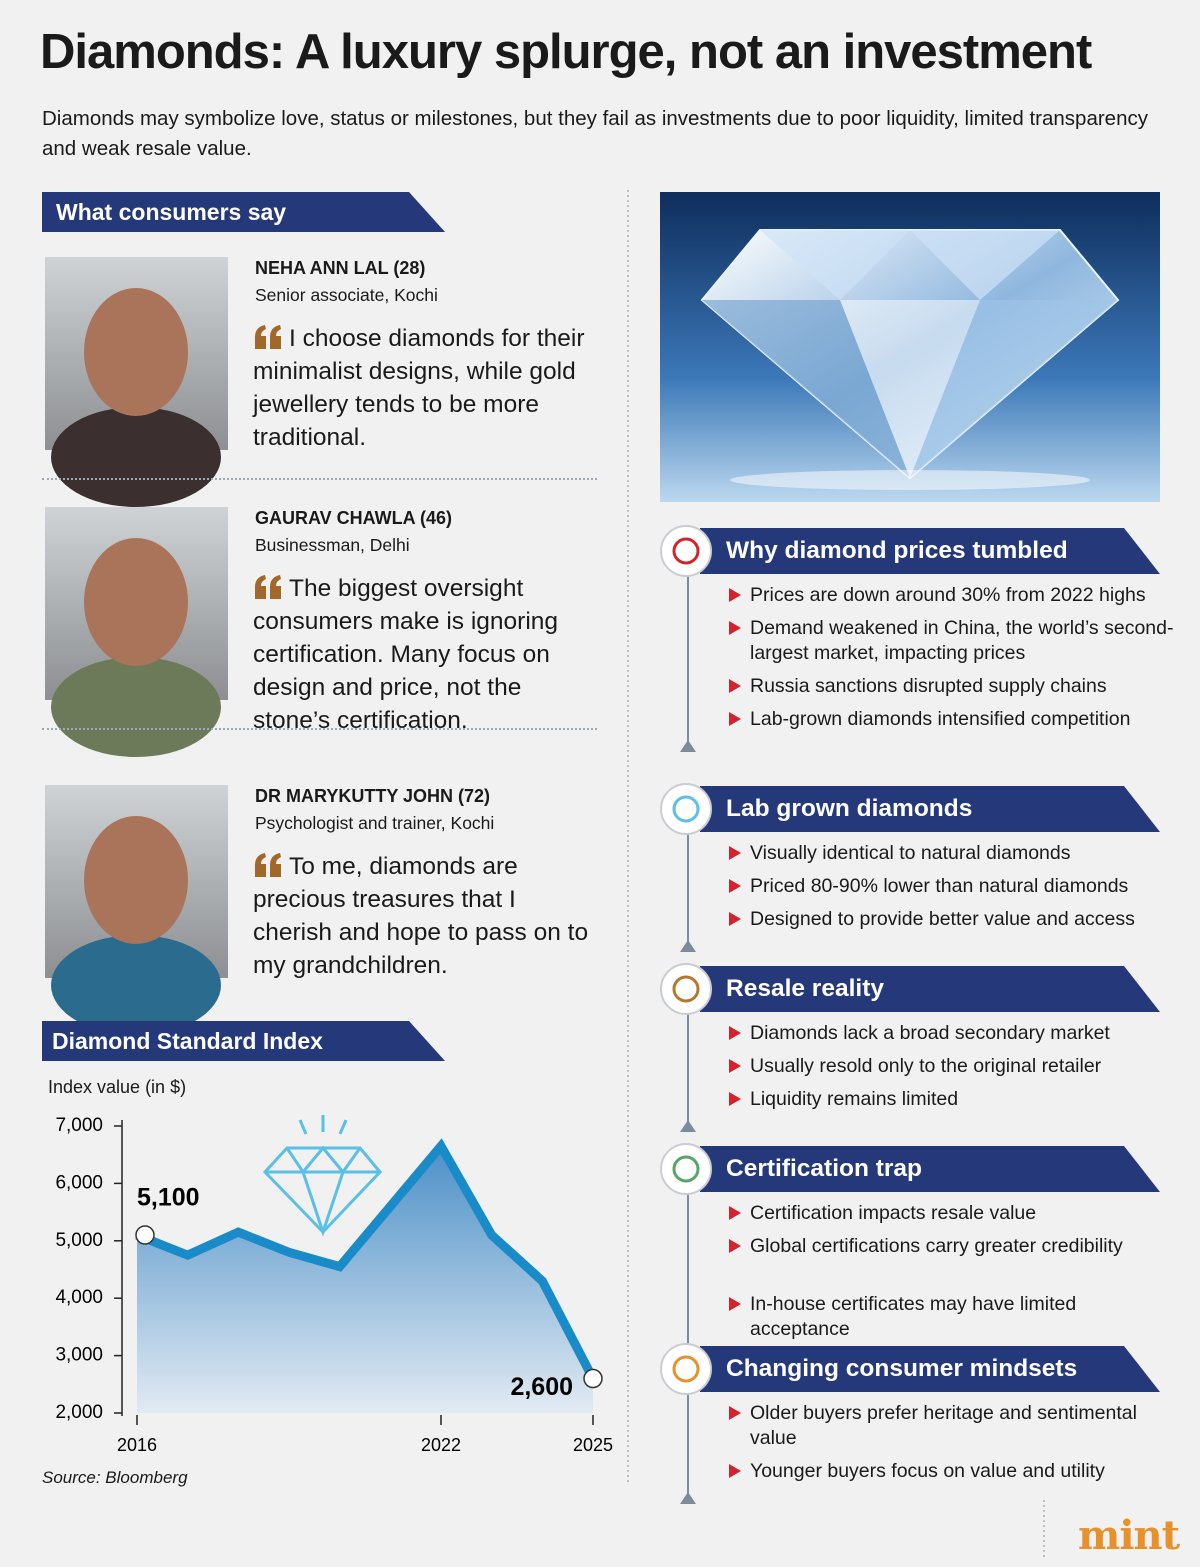  I want to click on y-tick-label: 7,000, so click(79, 1125).